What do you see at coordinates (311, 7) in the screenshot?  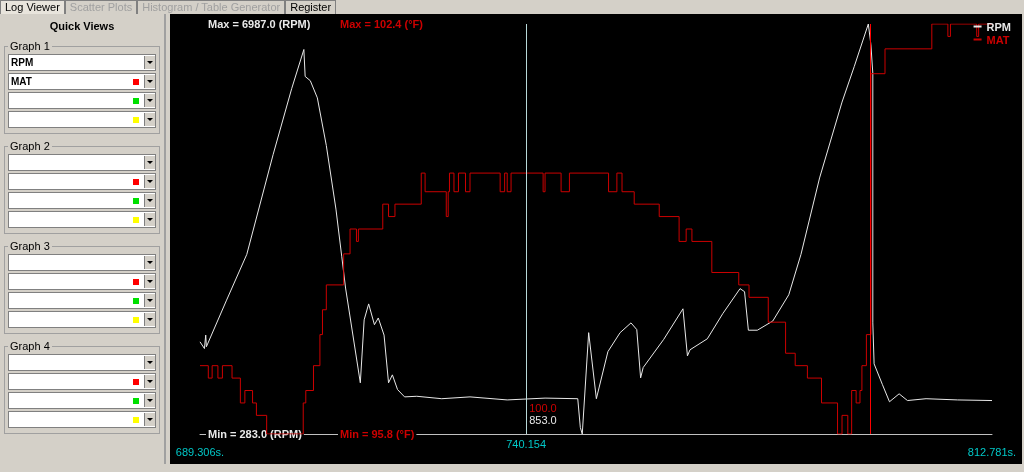 I see `text: Register` at bounding box center [311, 7].